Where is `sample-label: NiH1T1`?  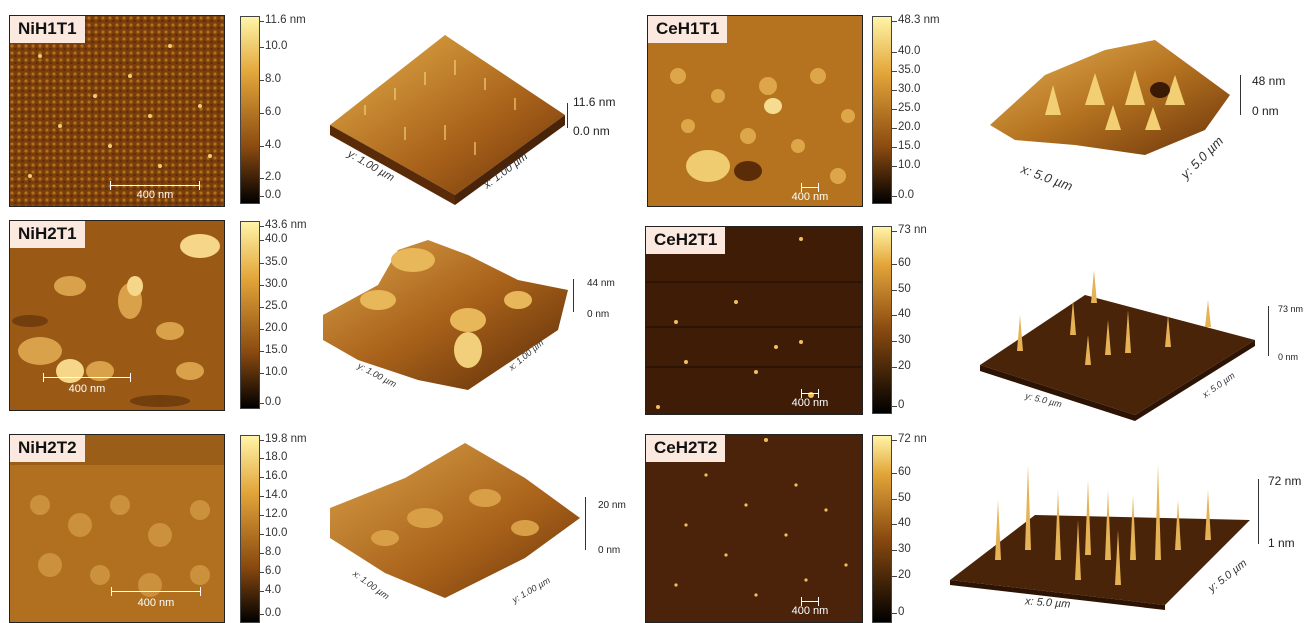 sample-label: NiH1T1 is located at coordinates (47, 29).